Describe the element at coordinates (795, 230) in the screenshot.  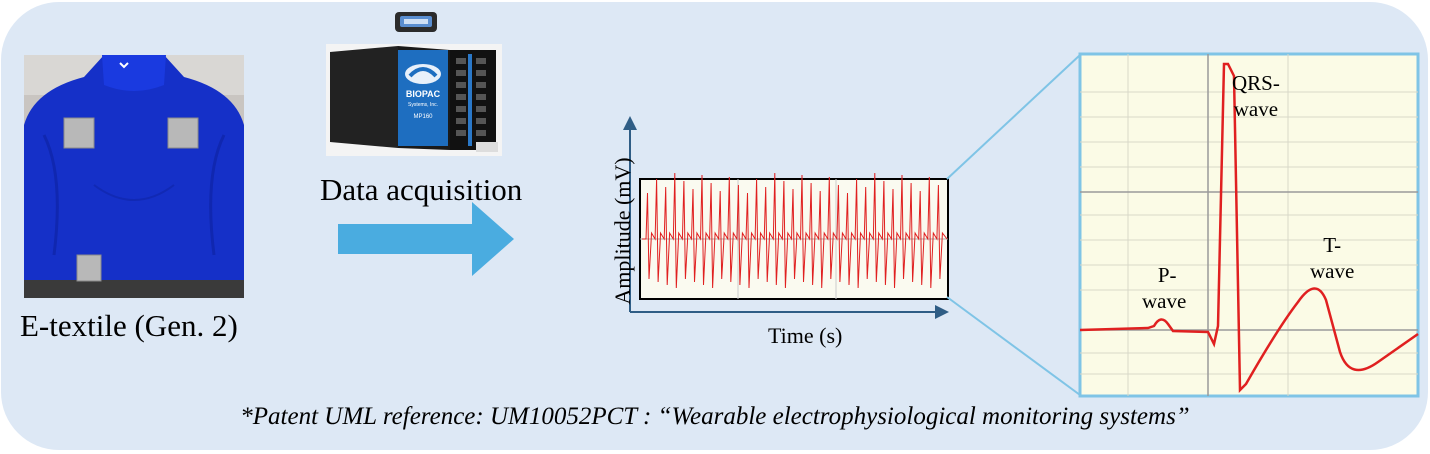
I see `ecg-strip-trace` at that location.